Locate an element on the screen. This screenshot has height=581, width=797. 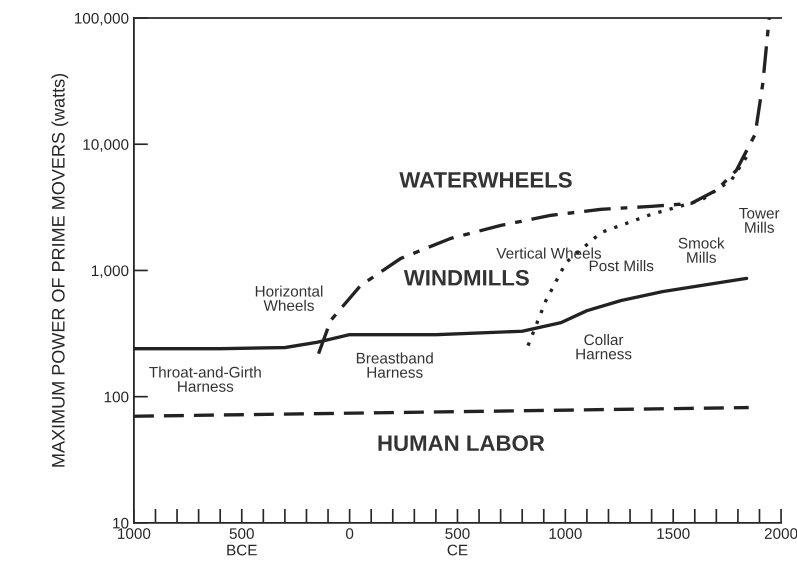
x-tick-label: 1500 is located at coordinates (673, 533).